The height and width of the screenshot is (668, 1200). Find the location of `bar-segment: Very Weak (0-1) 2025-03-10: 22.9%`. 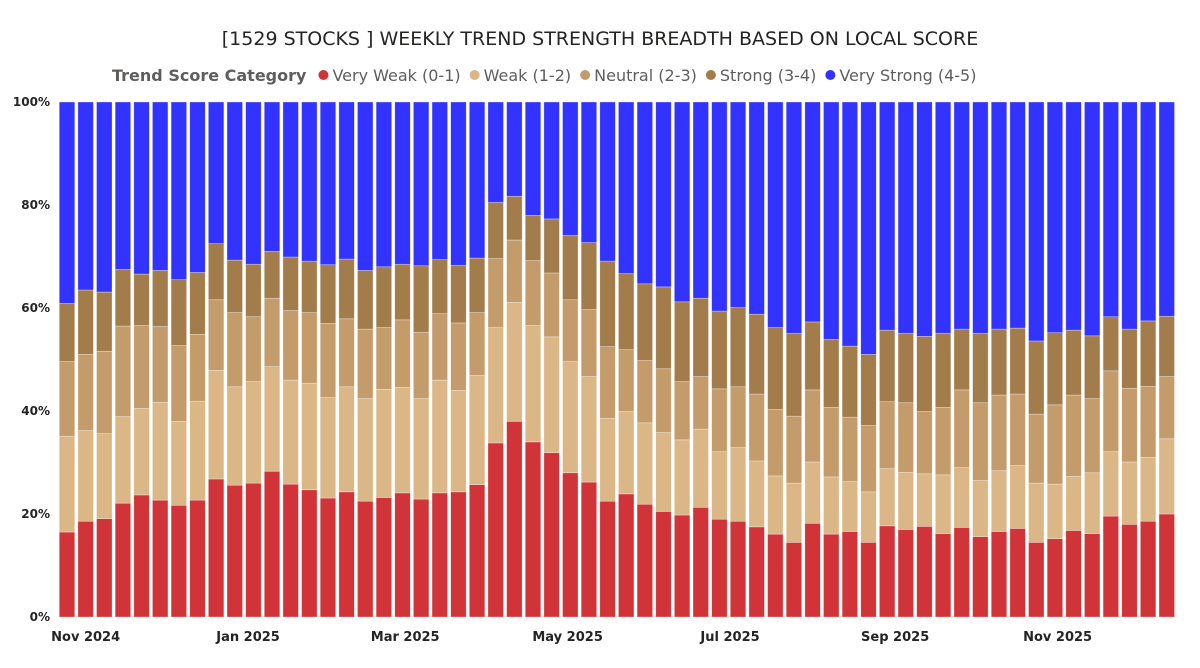

bar-segment: Very Weak (0-1) 2025-03-10: 22.9% is located at coordinates (421, 558).